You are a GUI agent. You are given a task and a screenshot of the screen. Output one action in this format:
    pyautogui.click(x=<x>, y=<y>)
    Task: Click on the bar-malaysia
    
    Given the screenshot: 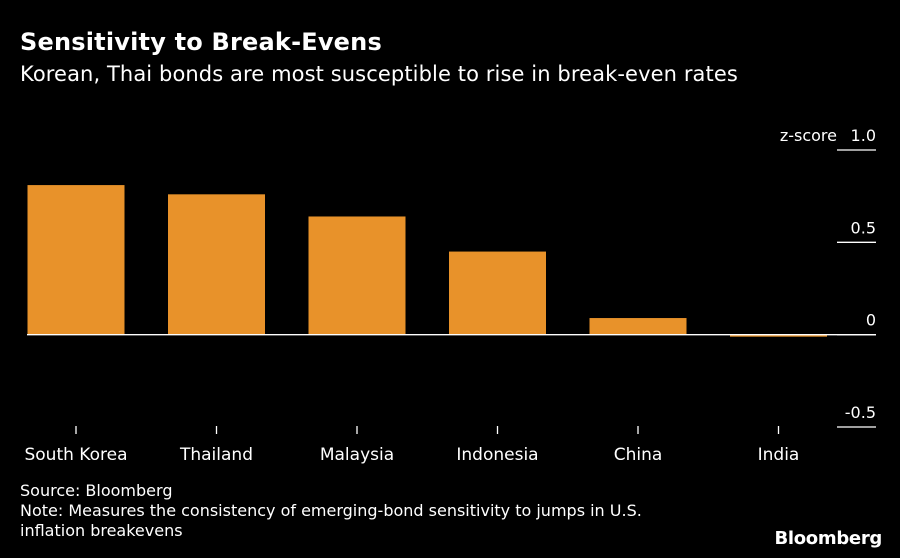 What is the action you would take?
    pyautogui.click(x=357, y=275)
    